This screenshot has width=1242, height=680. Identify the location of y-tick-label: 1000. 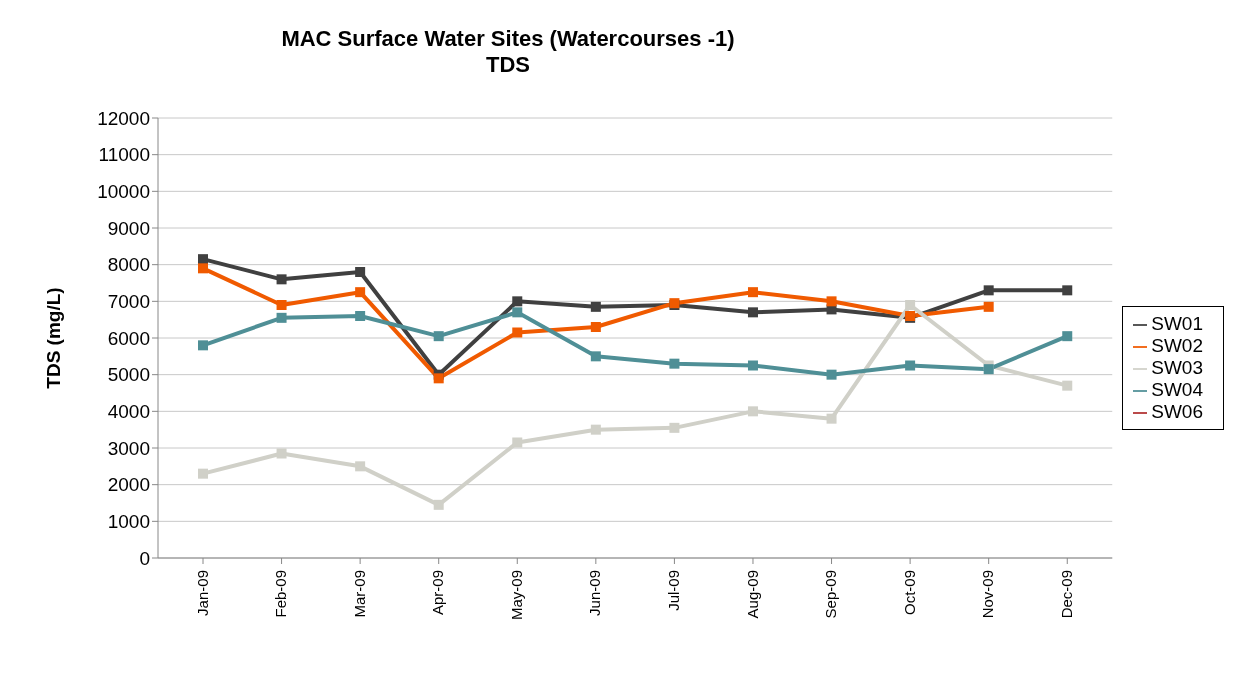
(128, 522).